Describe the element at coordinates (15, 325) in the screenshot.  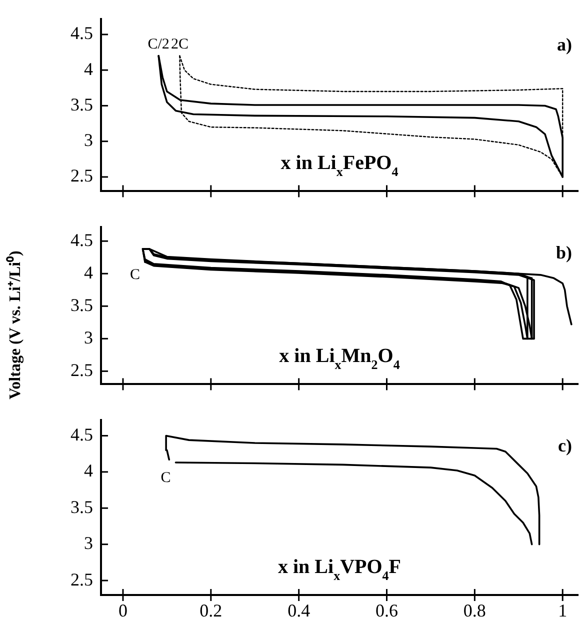
I see `y-axis-title: Voltage (V vs. Li⁺/Li⁰)` at that location.